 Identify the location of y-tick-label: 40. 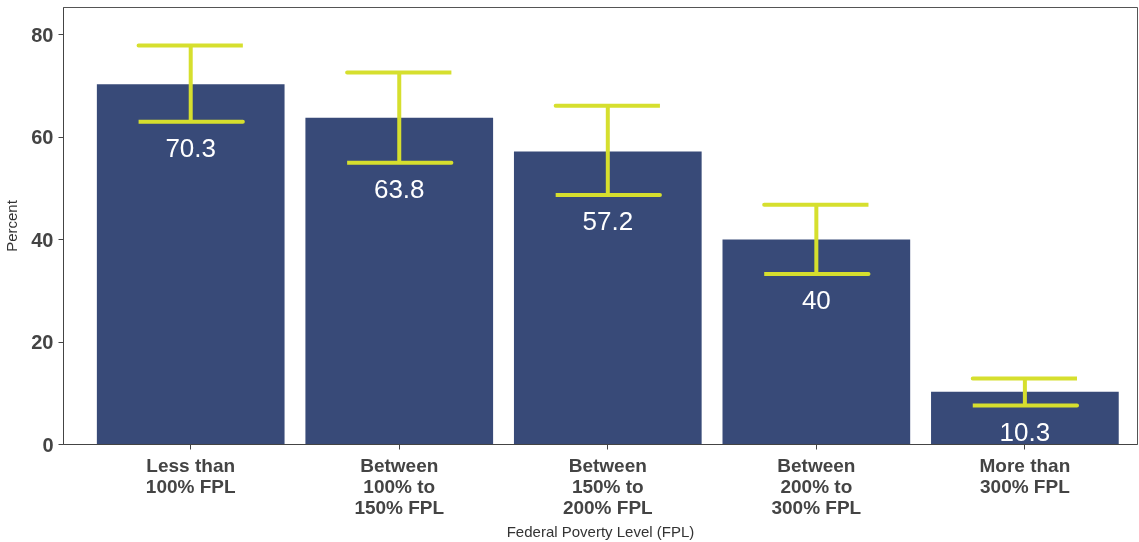
(42, 239).